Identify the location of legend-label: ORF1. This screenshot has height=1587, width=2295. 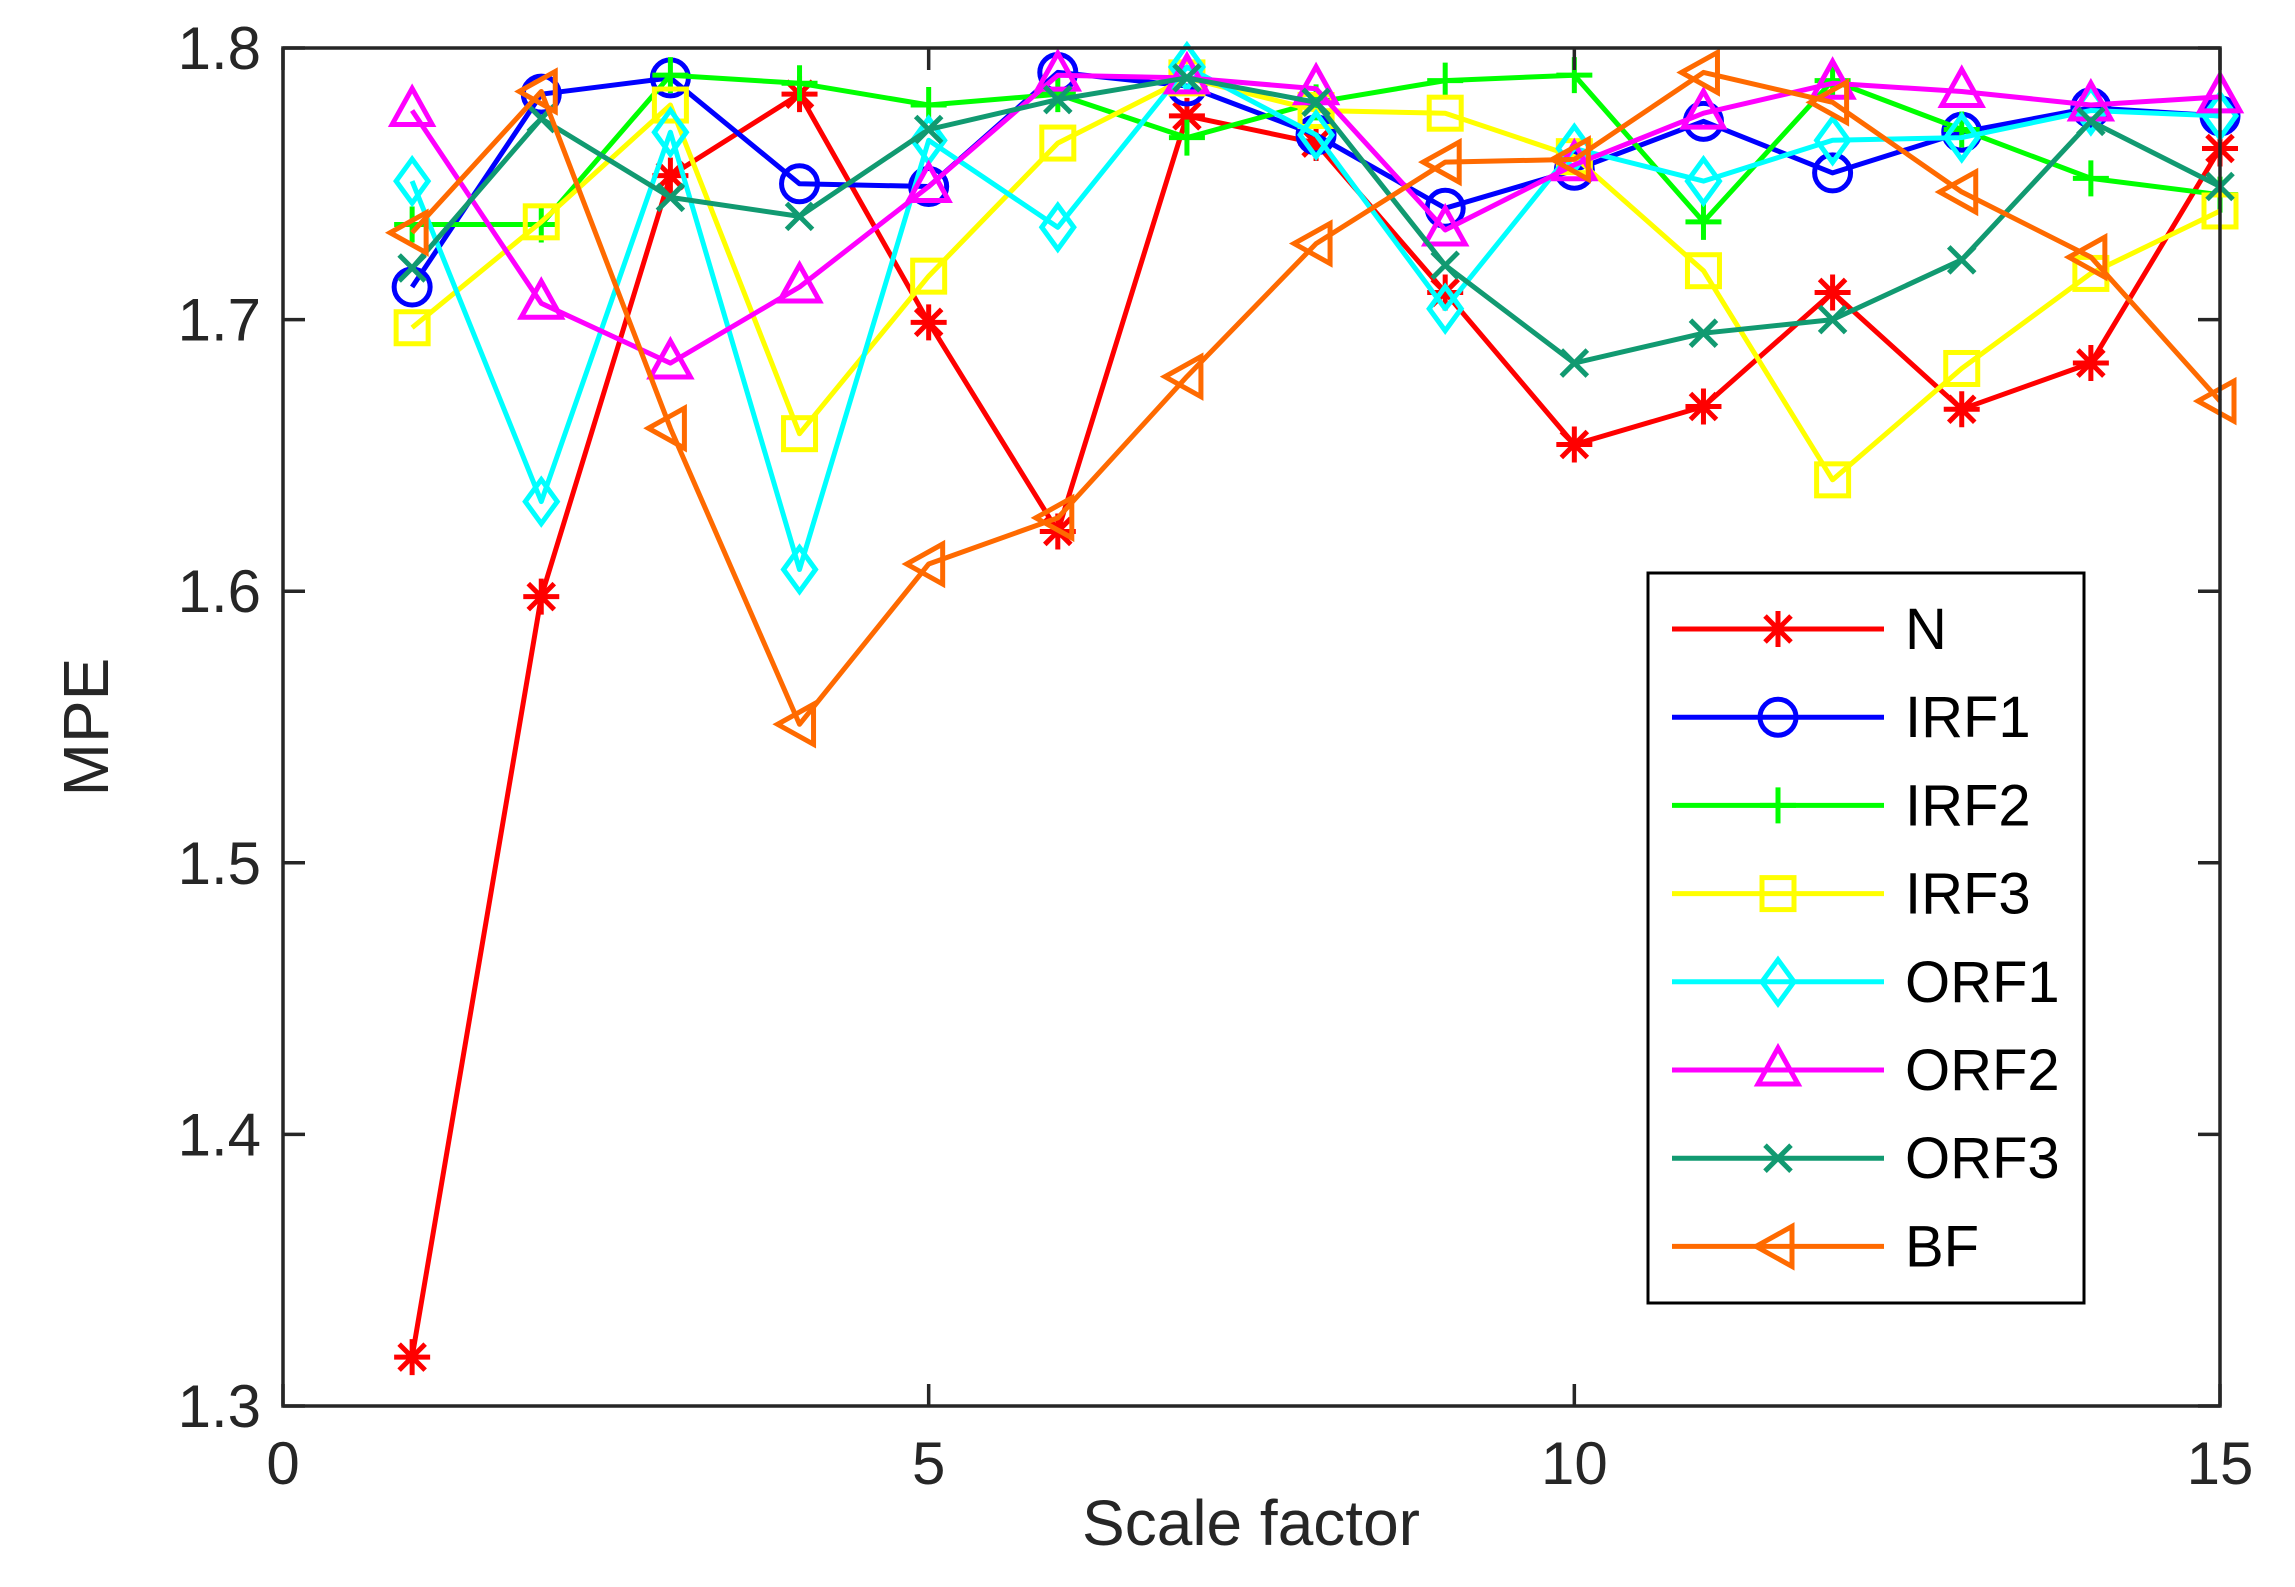
(1982, 982).